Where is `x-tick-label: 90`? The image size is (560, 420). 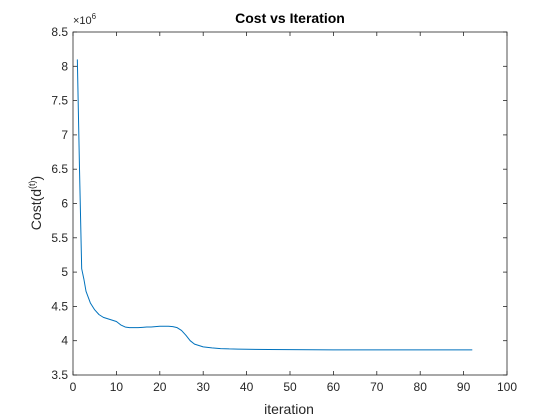 x-tick-label: 90 is located at coordinates (464, 387).